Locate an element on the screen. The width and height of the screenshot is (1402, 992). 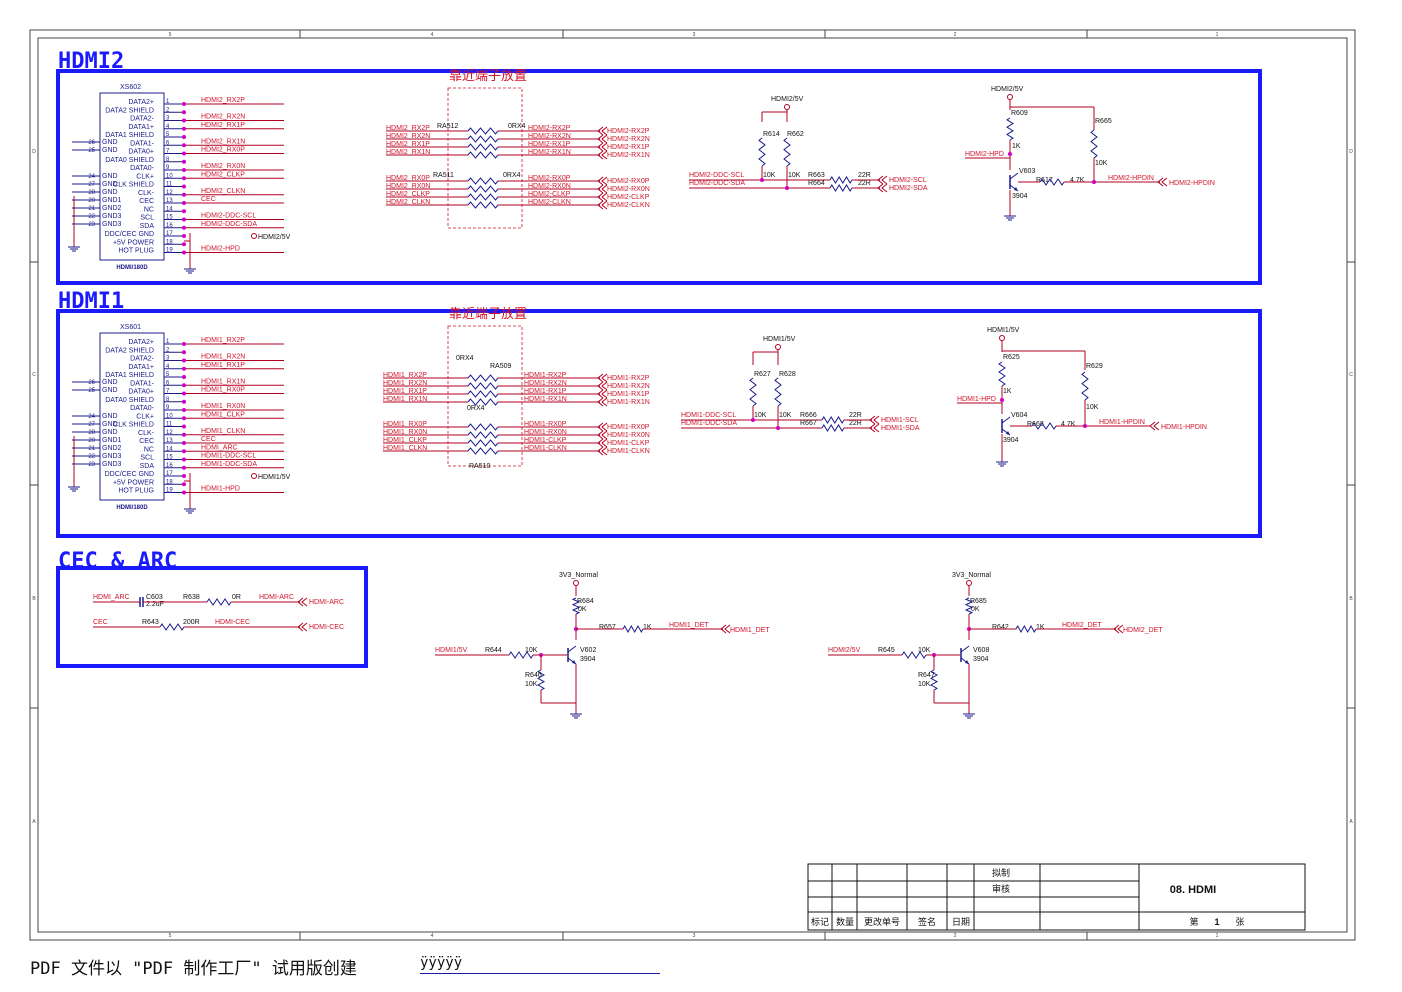
resistor-value: 22R is located at coordinates (855, 423).